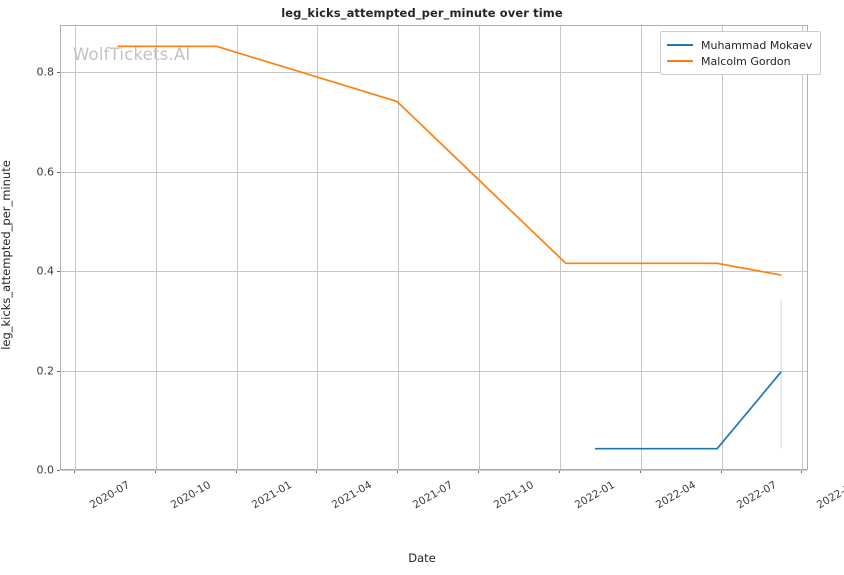 The height and width of the screenshot is (575, 844). I want to click on y-tick-label: 0.8, so click(45, 72).